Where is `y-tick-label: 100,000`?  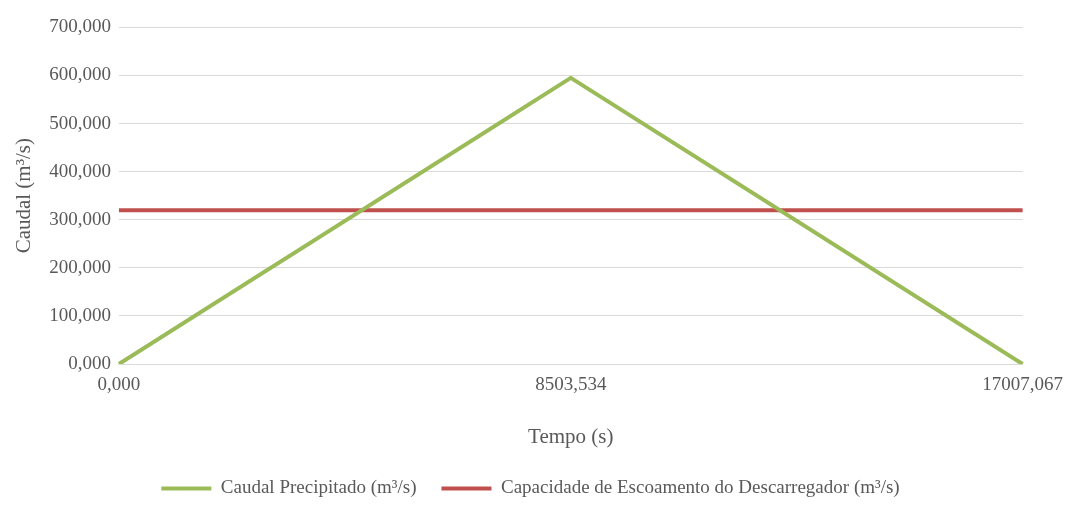 y-tick-label: 100,000 is located at coordinates (80, 314).